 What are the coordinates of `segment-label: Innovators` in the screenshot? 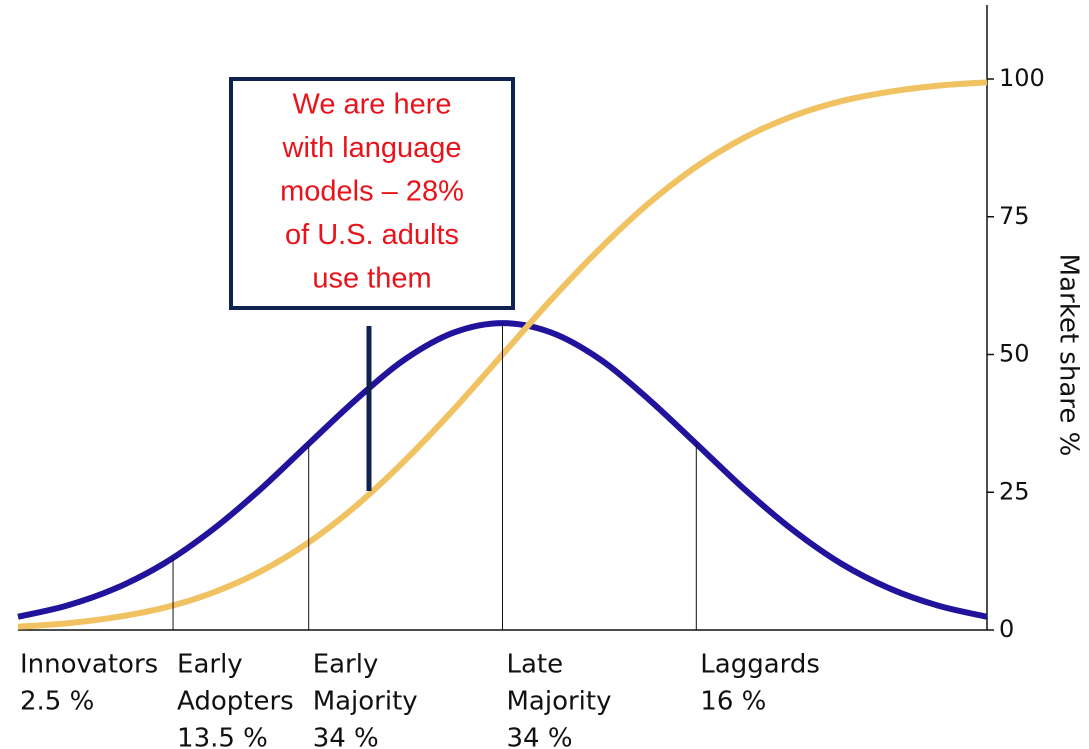 It's located at (89, 665).